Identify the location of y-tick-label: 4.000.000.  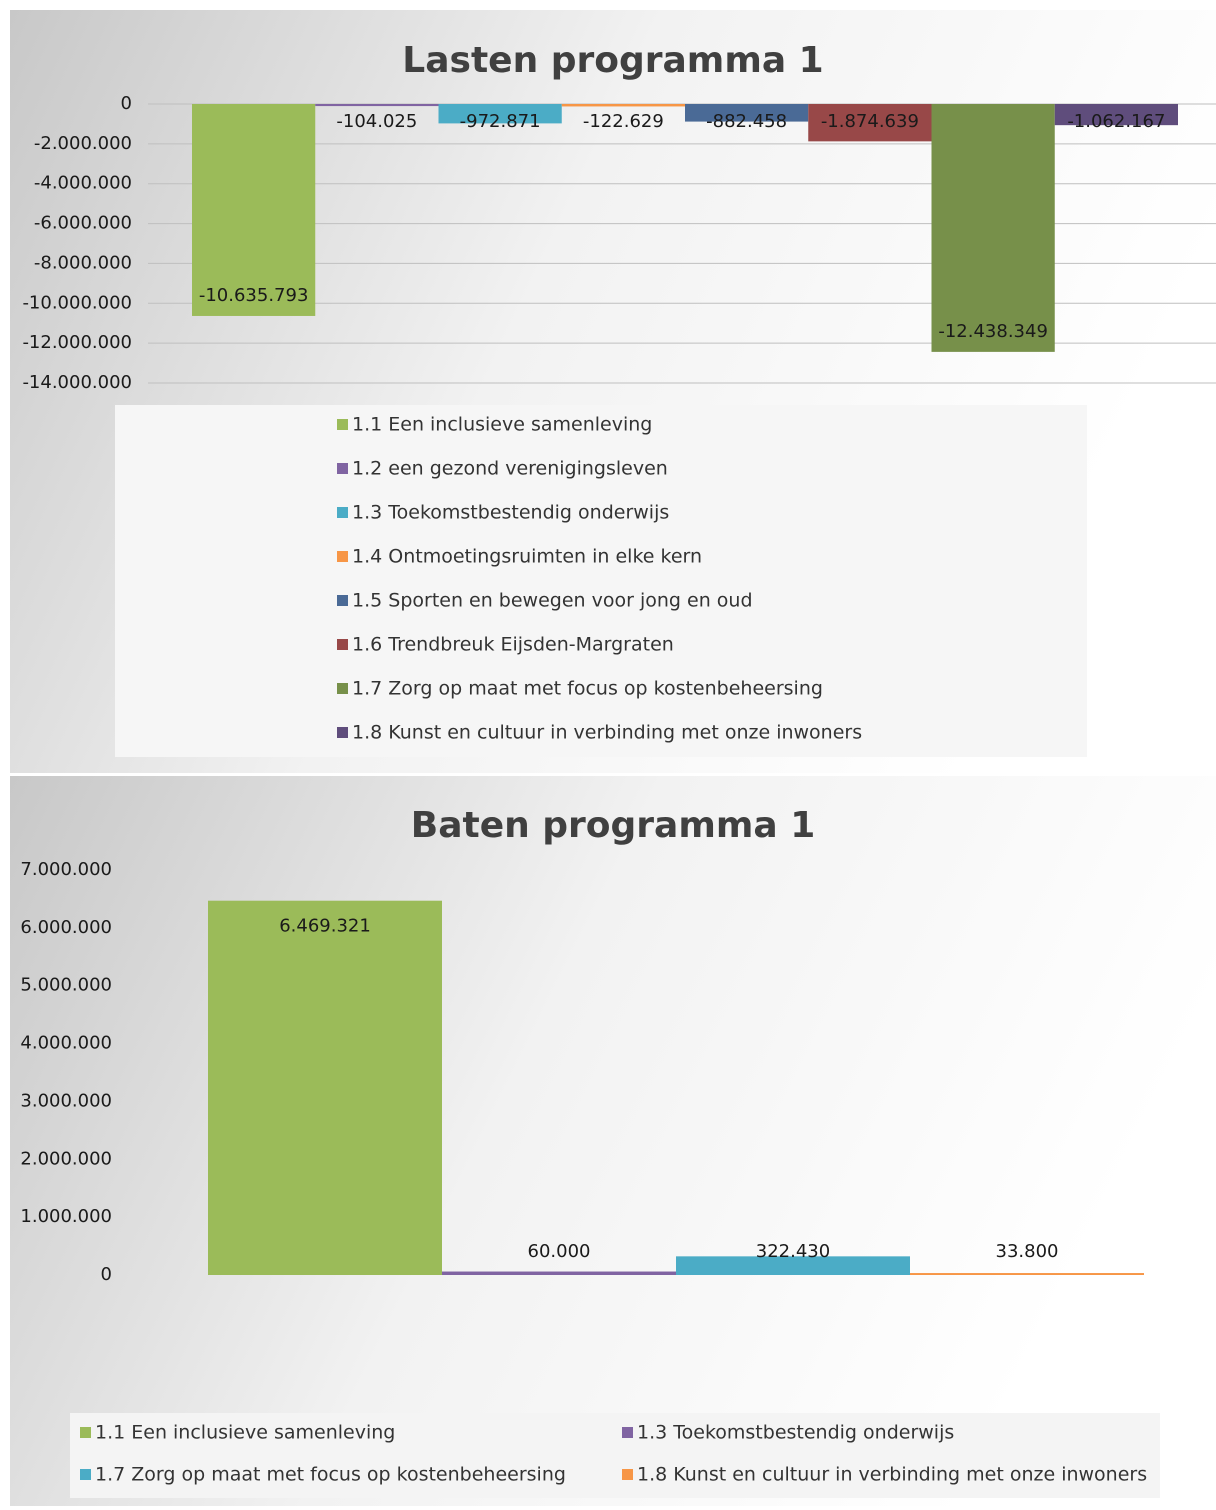
(66, 1043).